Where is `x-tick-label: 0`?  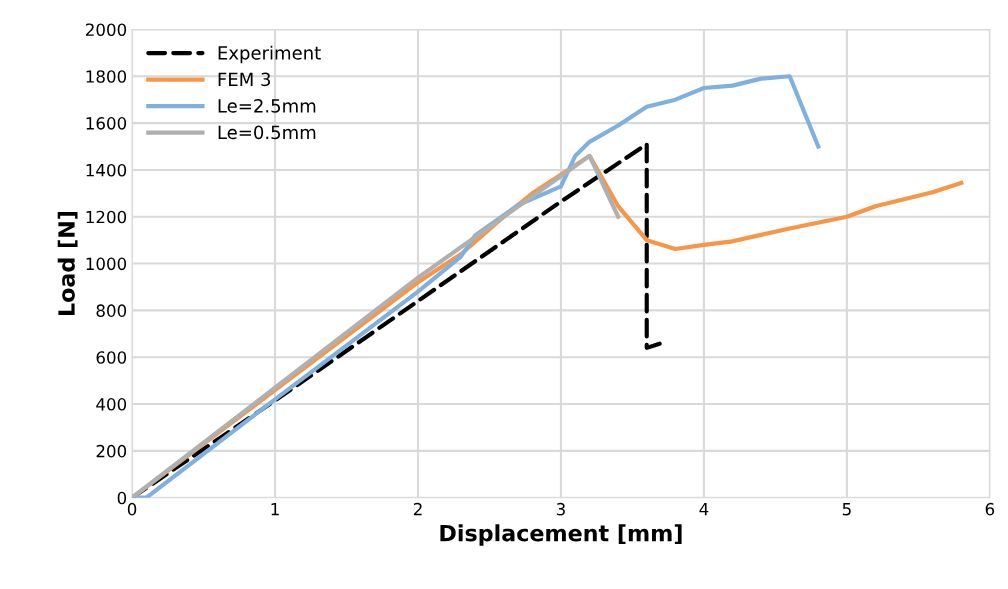 x-tick-label: 0 is located at coordinates (132, 509).